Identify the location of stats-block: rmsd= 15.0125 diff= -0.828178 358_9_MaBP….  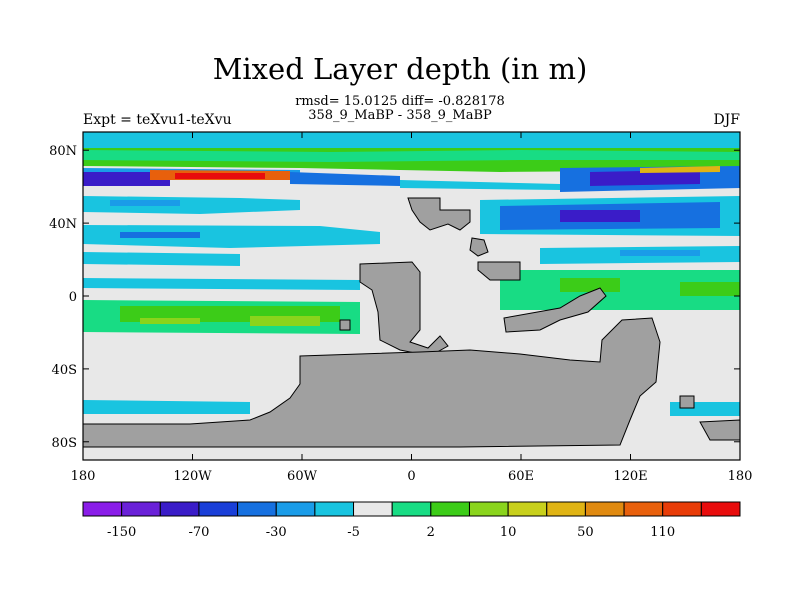
(400, 109).